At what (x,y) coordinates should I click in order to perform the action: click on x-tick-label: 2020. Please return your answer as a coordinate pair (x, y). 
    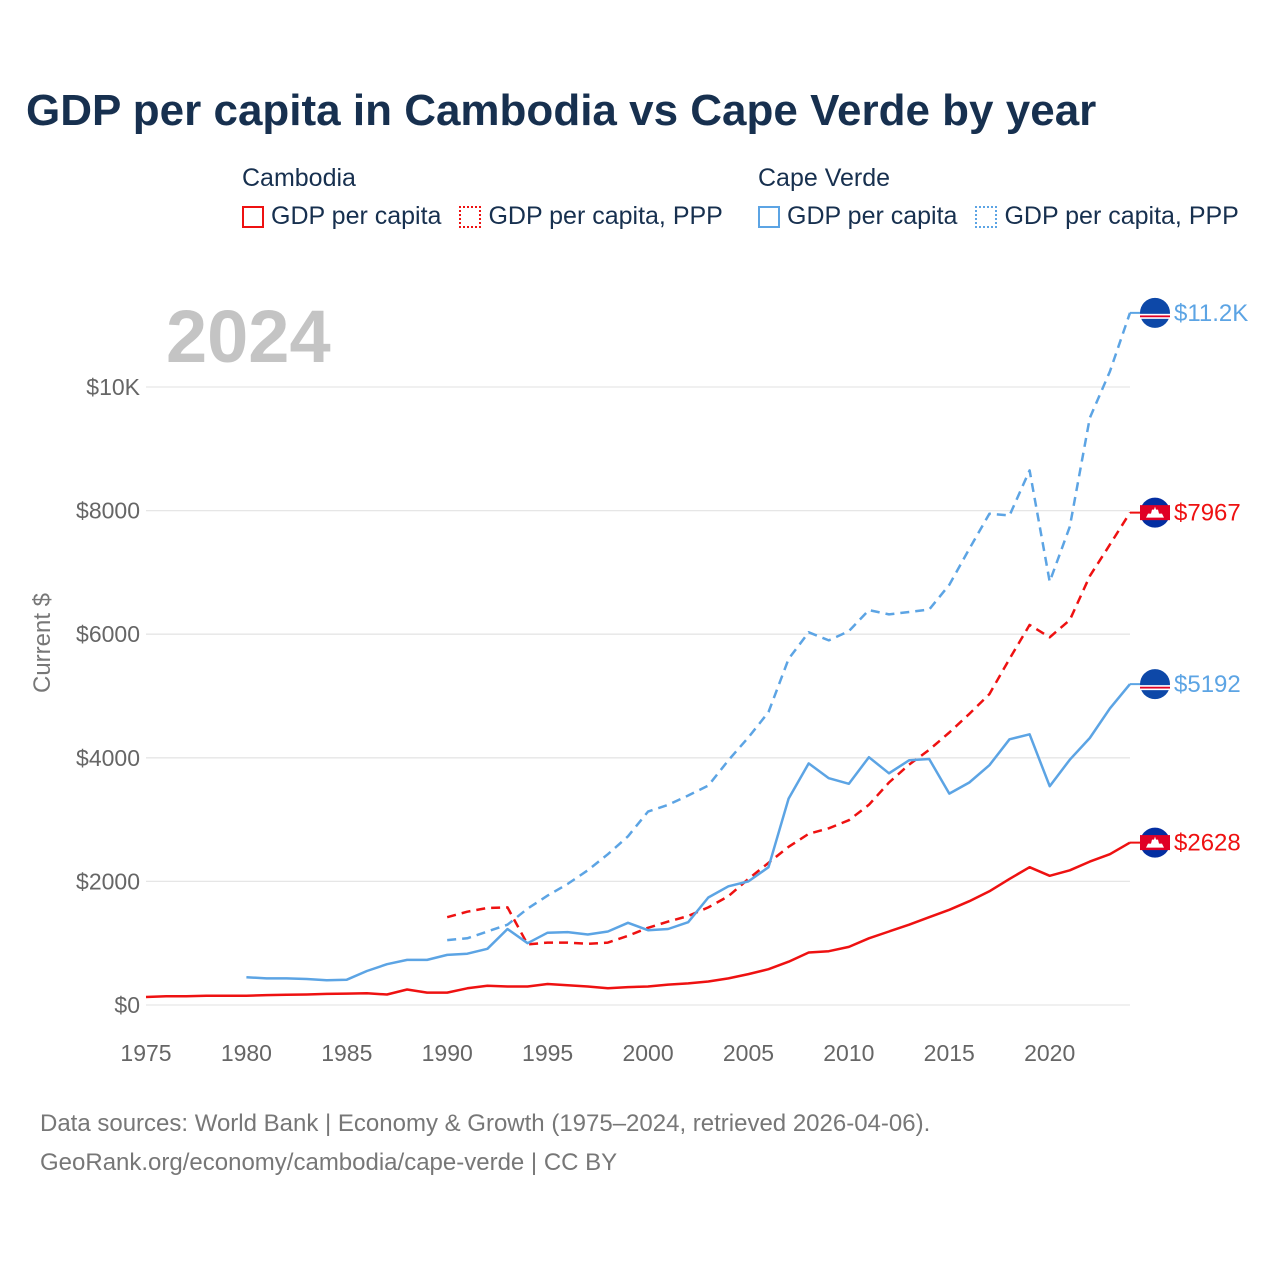
    Looking at the image, I should click on (1049, 1053).